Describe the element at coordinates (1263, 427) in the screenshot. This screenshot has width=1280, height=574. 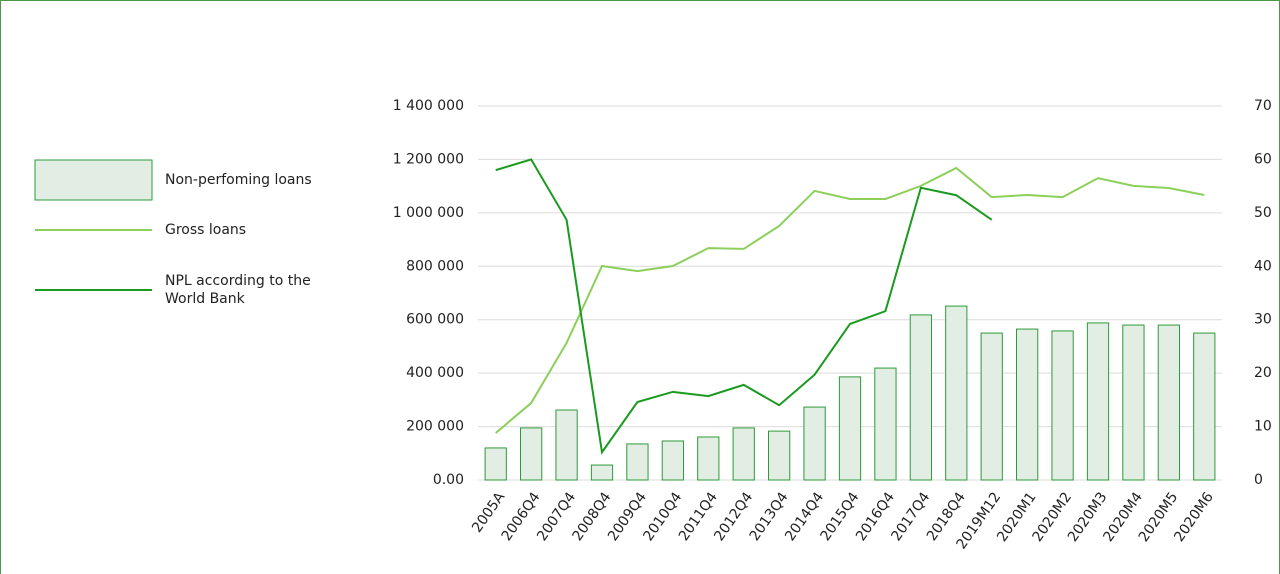
I see `y2-tick-label: 10` at that location.